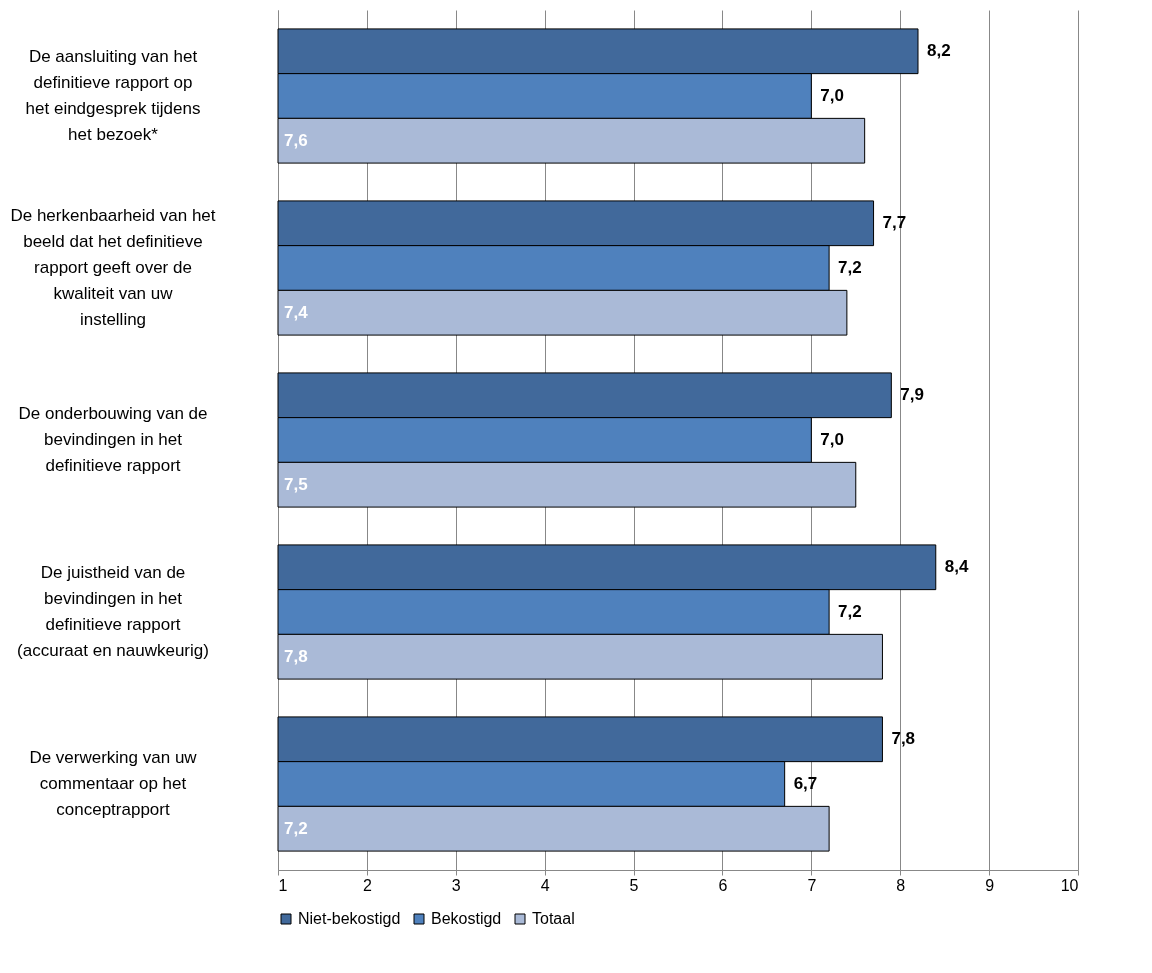 The image size is (1152, 973). What do you see at coordinates (634, 885) in the screenshot?
I see `x-tick-label: 5` at bounding box center [634, 885].